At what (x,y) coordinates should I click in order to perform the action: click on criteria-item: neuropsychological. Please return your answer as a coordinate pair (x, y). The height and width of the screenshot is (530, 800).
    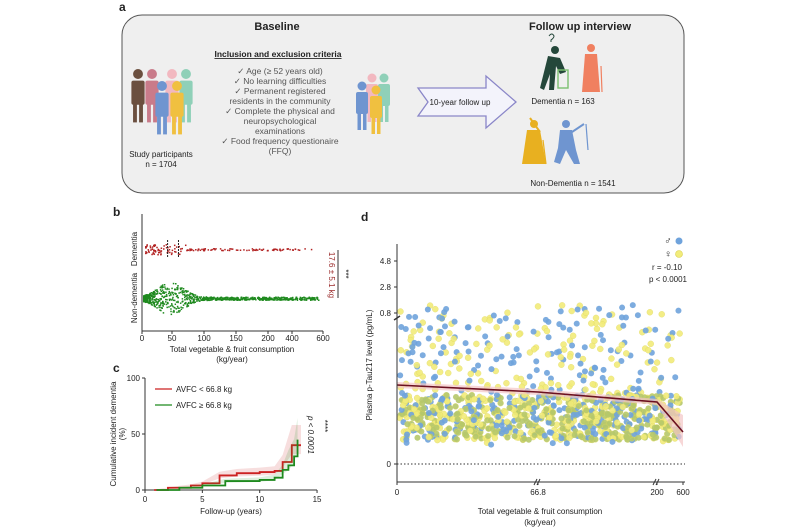
    Looking at the image, I should click on (280, 121).